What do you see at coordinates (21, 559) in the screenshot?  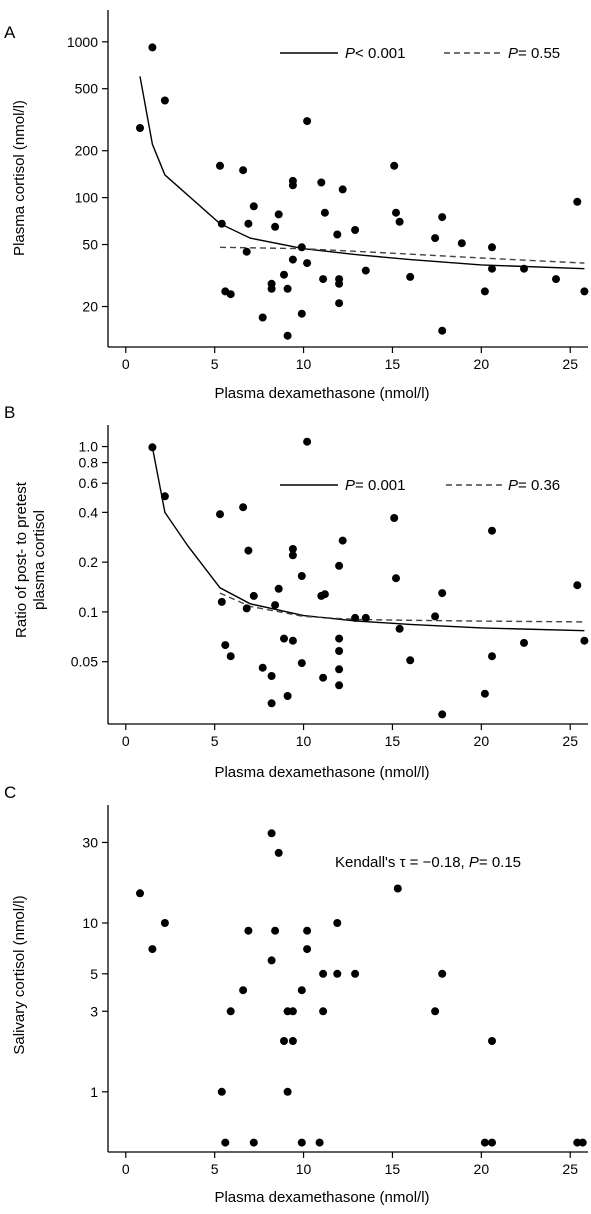 I see `panel-b-y-axis-label-line1: Ratio of post- to pretest` at bounding box center [21, 559].